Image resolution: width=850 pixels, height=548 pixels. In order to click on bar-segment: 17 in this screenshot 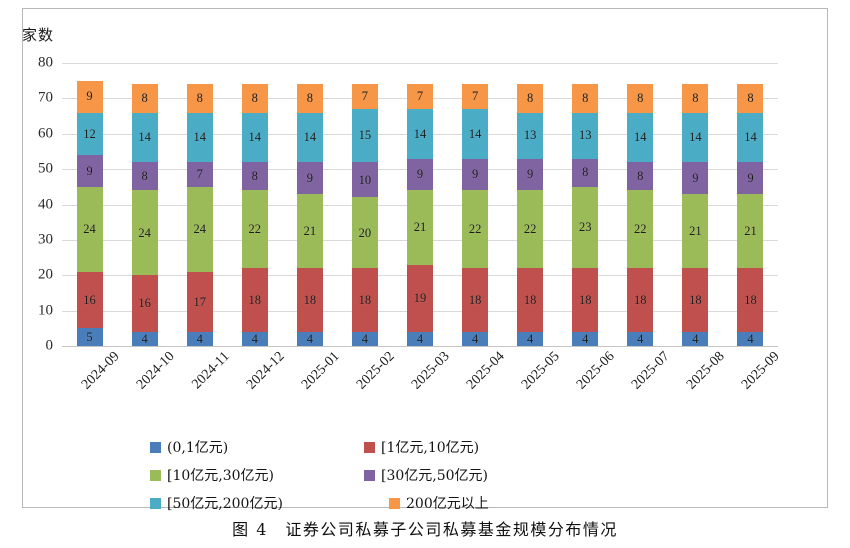, I will do `click(199, 301)`.